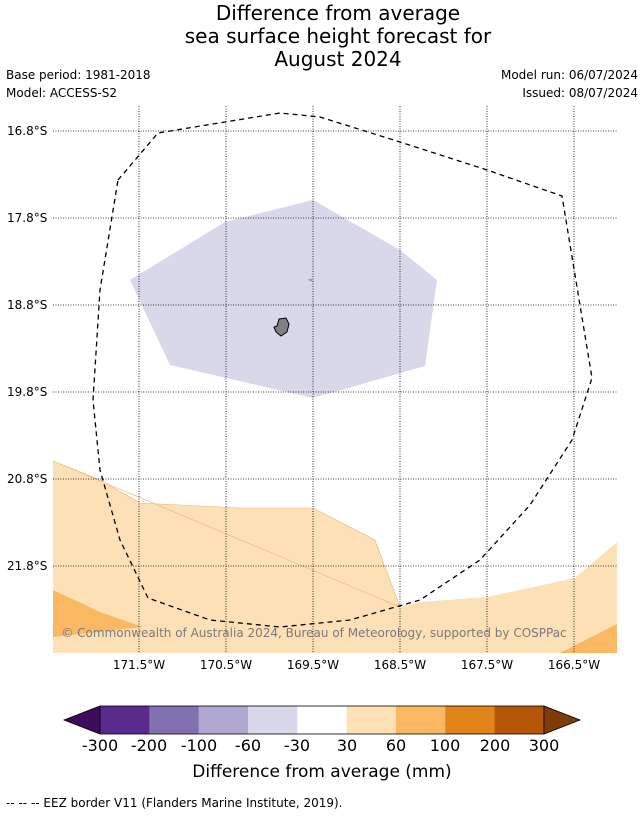 This screenshot has width=644, height=816. I want to click on lat-label-4: 19.8°S, so click(27, 392).